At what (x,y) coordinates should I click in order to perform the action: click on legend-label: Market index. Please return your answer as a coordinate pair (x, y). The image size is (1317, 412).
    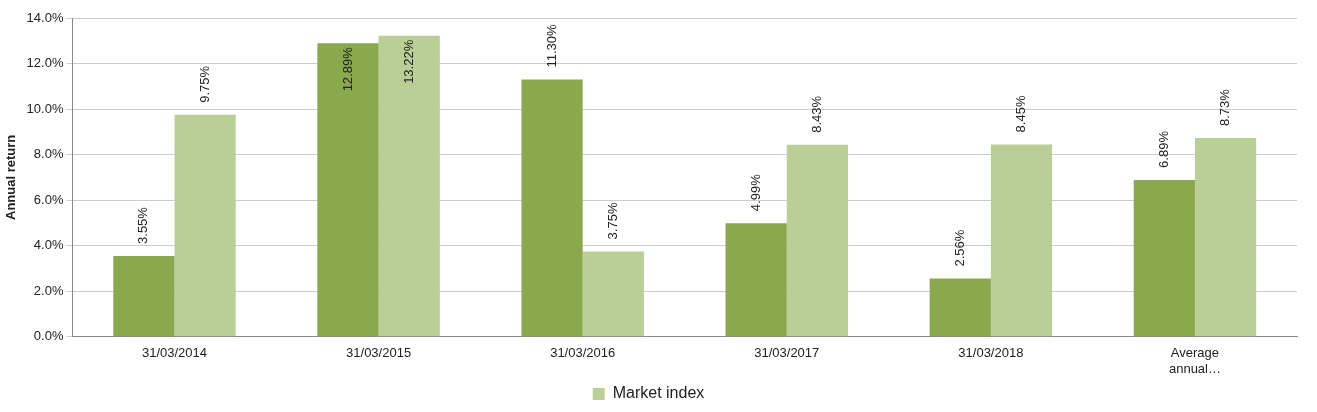
    Looking at the image, I should click on (658, 393).